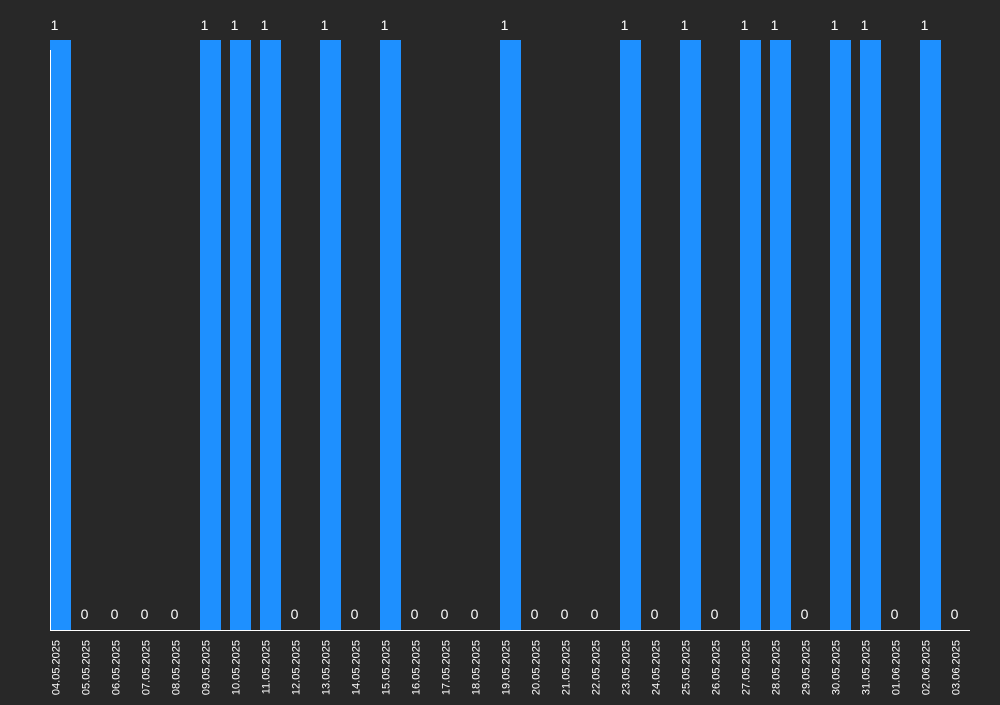 The height and width of the screenshot is (705, 1000). Describe the element at coordinates (805, 614) in the screenshot. I see `value-label-29.05.2025: 0` at that location.